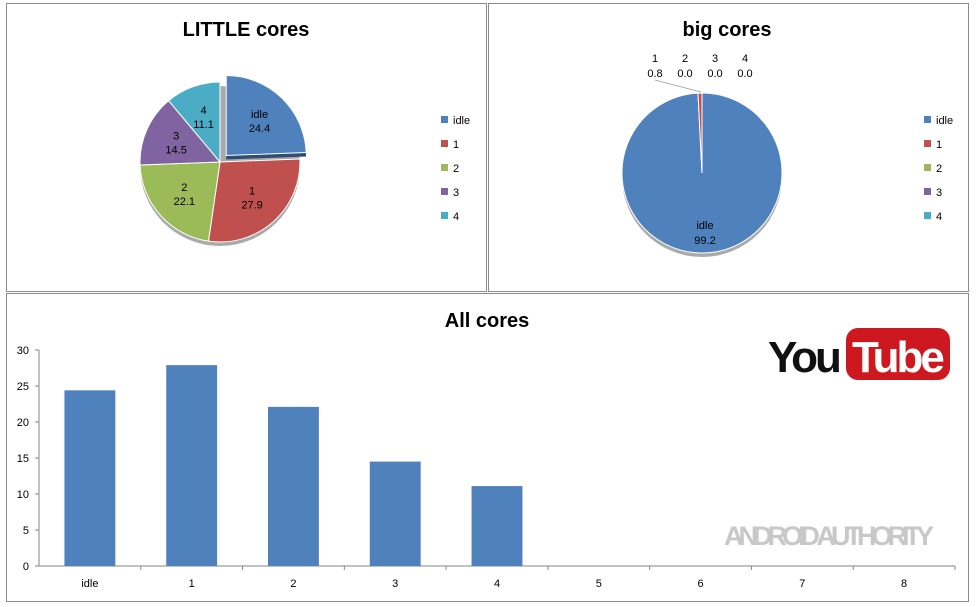 This screenshot has width=978, height=607. What do you see at coordinates (26, 567) in the screenshot?
I see `y-tick-label: 0` at bounding box center [26, 567].